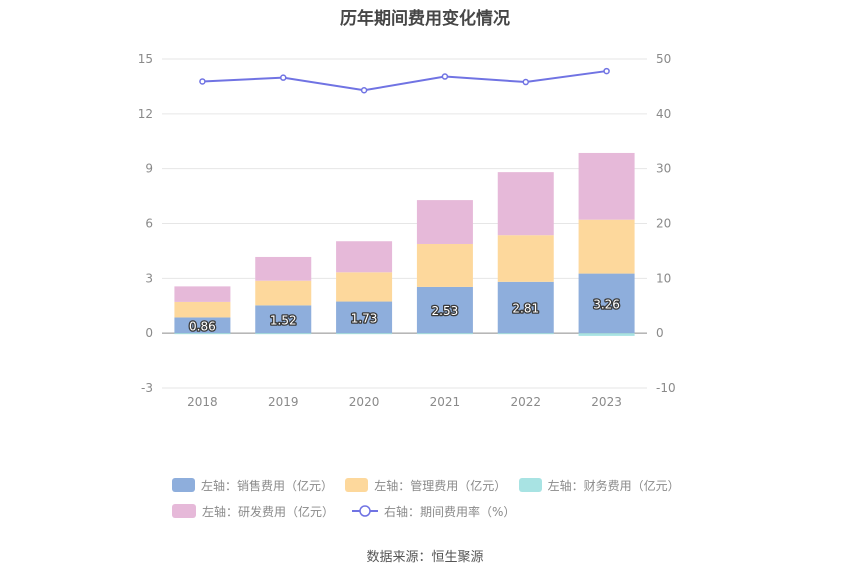 Image resolution: width=850 pixels, height=575 pixels. I want to click on legend-row: 左轴：销售费用（亿元） 左轴：管理费用（亿元） 左轴：财务费用（亿元）, so click(432, 485).